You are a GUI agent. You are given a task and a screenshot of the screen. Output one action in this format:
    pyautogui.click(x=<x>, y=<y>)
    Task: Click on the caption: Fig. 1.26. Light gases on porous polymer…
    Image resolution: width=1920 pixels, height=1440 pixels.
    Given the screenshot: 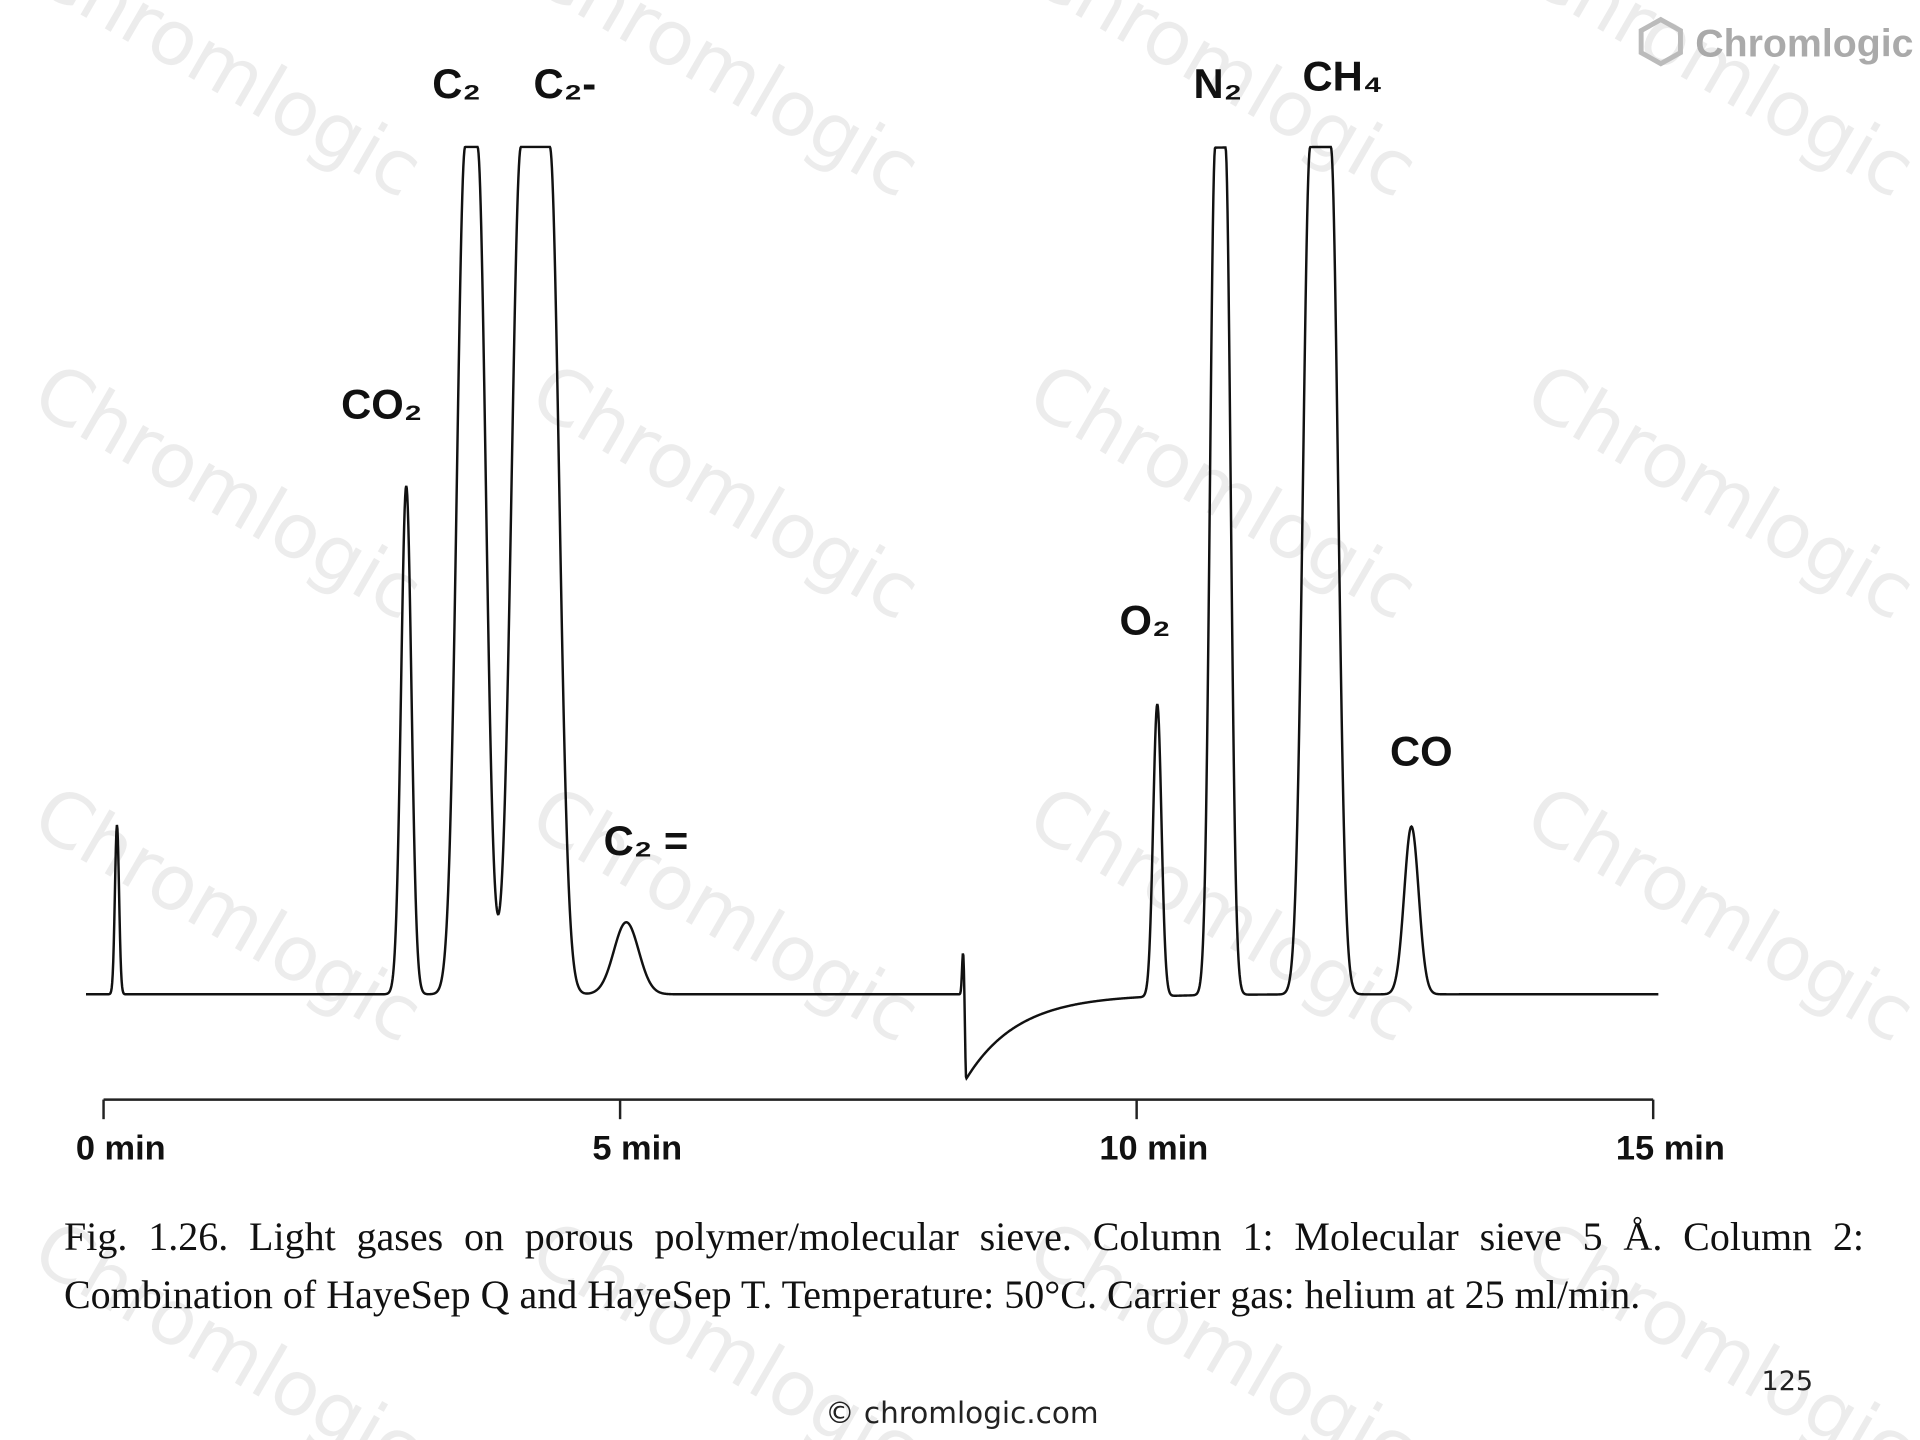 What is the action you would take?
    pyautogui.click(x=964, y=1265)
    